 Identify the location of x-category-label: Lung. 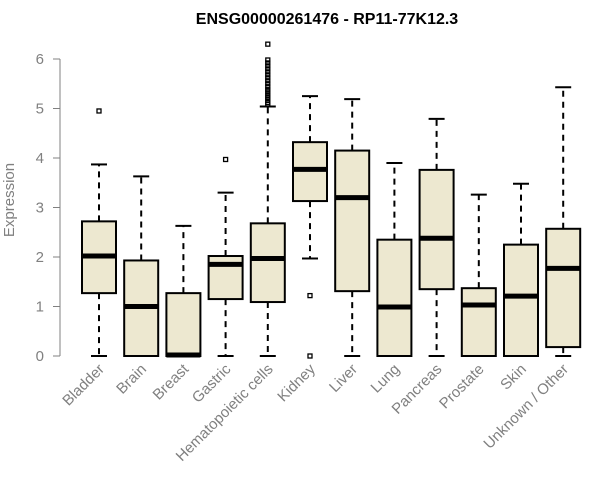
(386, 379).